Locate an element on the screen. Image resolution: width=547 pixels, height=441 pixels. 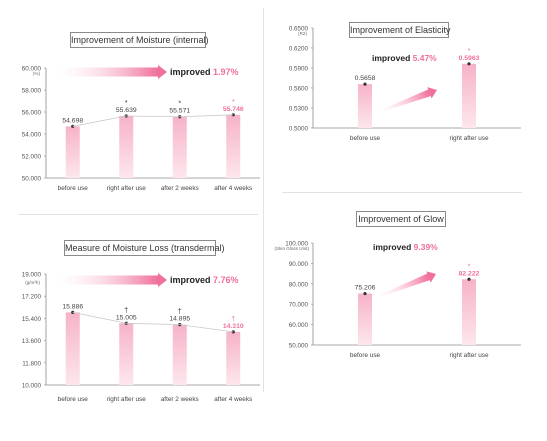
data-label: 14.895 is located at coordinates (179, 319).